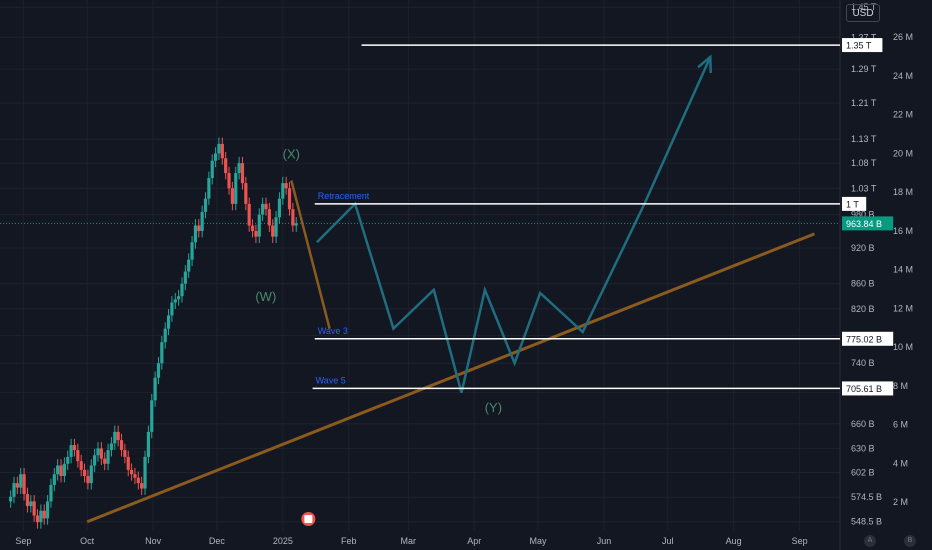  I want to click on time-tick-label: May, so click(539, 541).